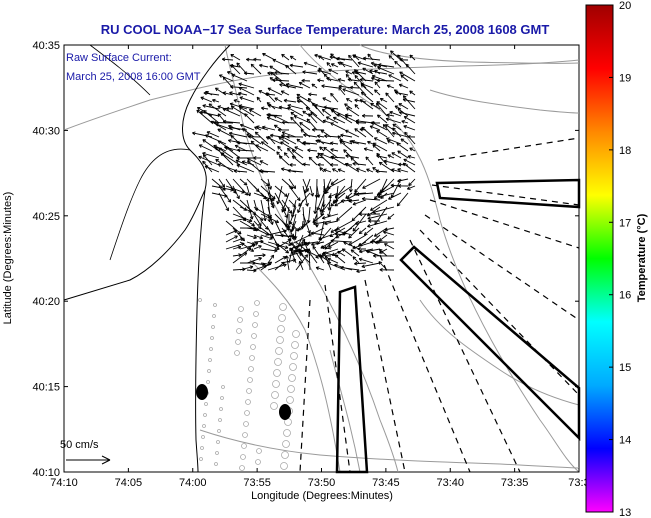 The image size is (651, 518). What do you see at coordinates (285, 412) in the screenshot?
I see `station-marker-brant-beach` at bounding box center [285, 412].